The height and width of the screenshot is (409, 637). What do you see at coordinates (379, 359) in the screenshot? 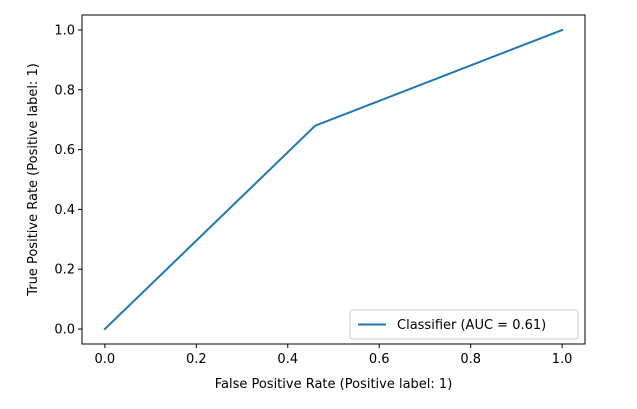
I see `x-tick-label: 0.6` at bounding box center [379, 359].